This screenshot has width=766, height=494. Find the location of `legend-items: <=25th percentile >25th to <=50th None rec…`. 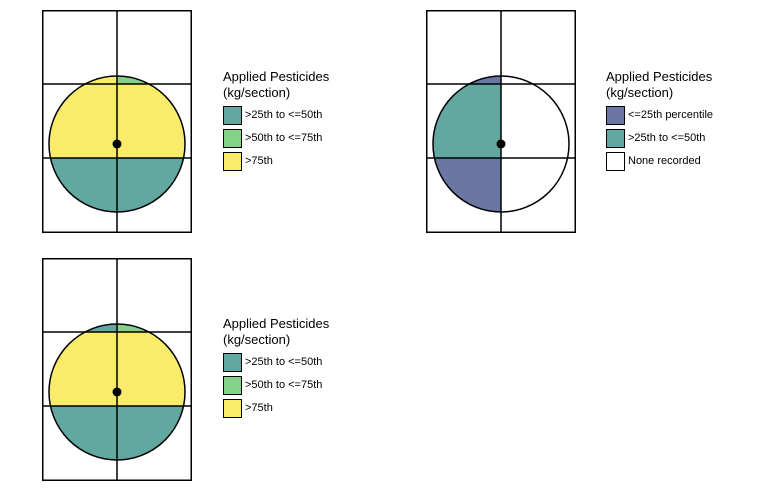

legend-items: <=25th percentile >25th to <=50th None rec… is located at coordinates (659, 138).